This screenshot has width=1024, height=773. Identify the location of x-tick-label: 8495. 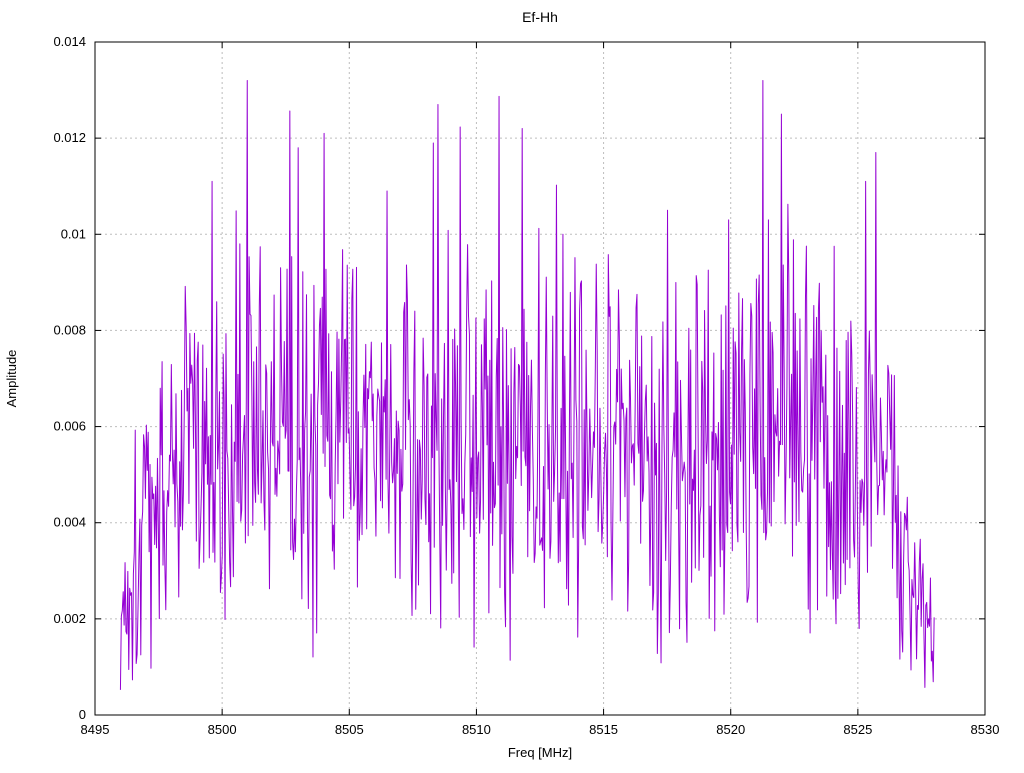
(95, 729).